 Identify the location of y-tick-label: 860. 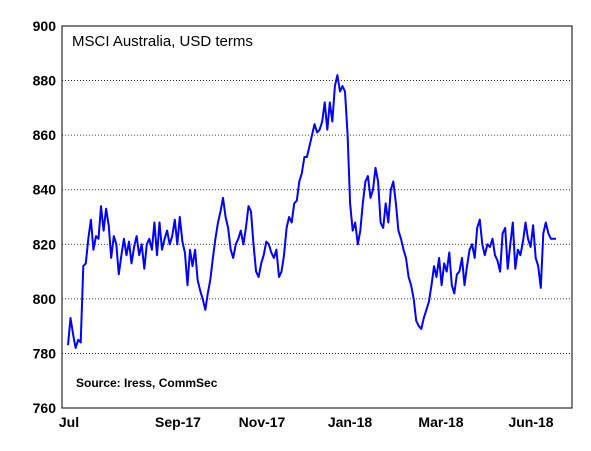
(45, 135).